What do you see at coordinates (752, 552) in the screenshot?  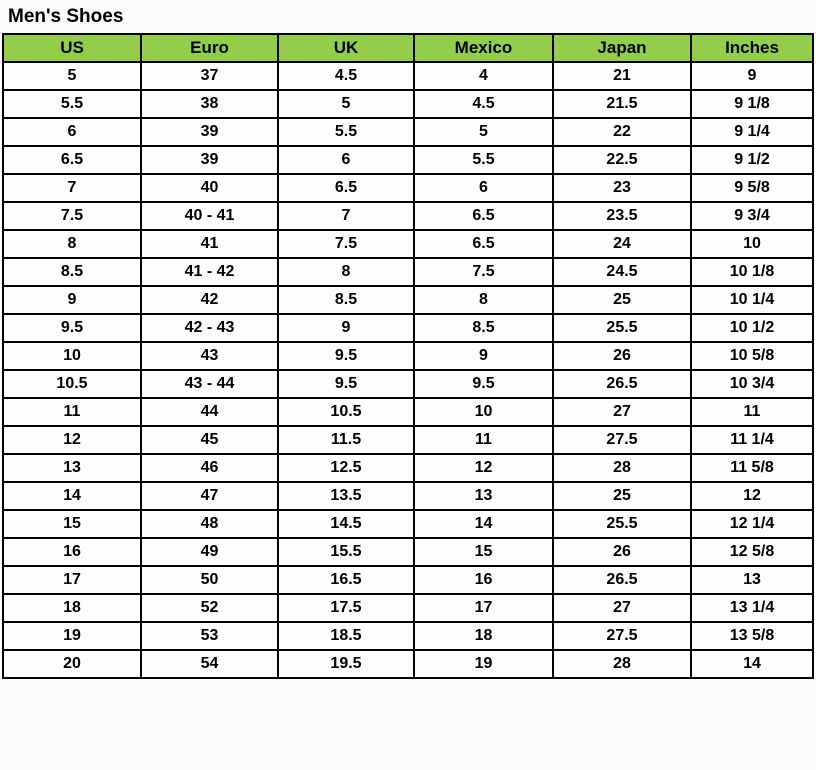 I see `table-cell: 12 5/8` at bounding box center [752, 552].